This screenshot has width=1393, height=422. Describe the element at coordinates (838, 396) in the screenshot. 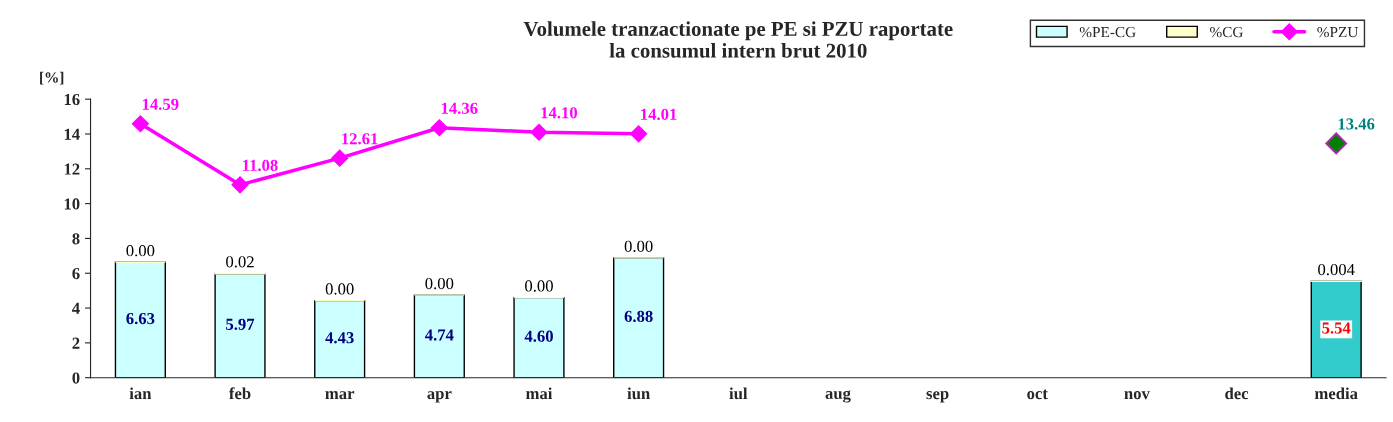

I see `x-tick-label: aug` at that location.